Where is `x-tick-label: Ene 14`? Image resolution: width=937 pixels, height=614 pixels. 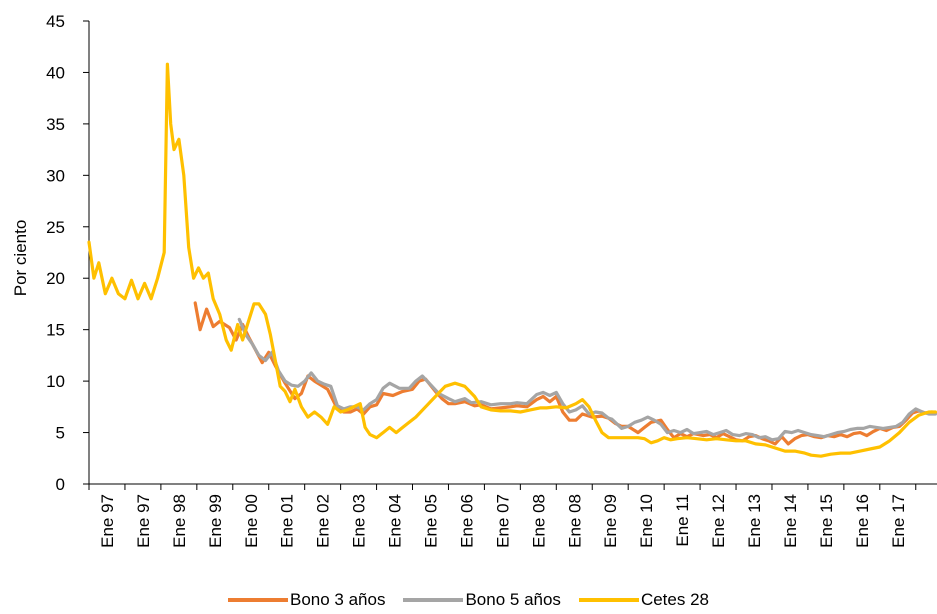 x-tick-label: Ene 14 is located at coordinates (790, 521).